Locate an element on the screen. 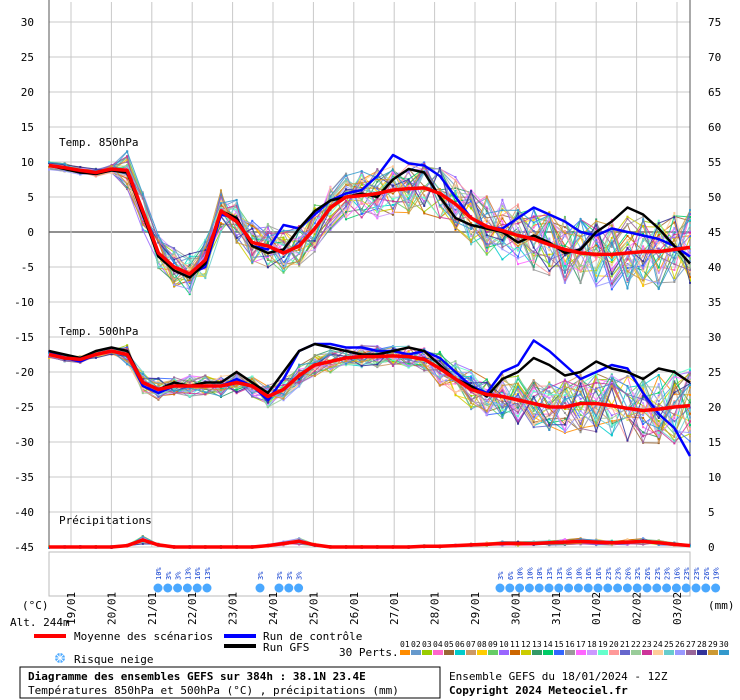 The height and width of the screenshot is (700, 740). member-t500-30-point is located at coordinates (267, 386).